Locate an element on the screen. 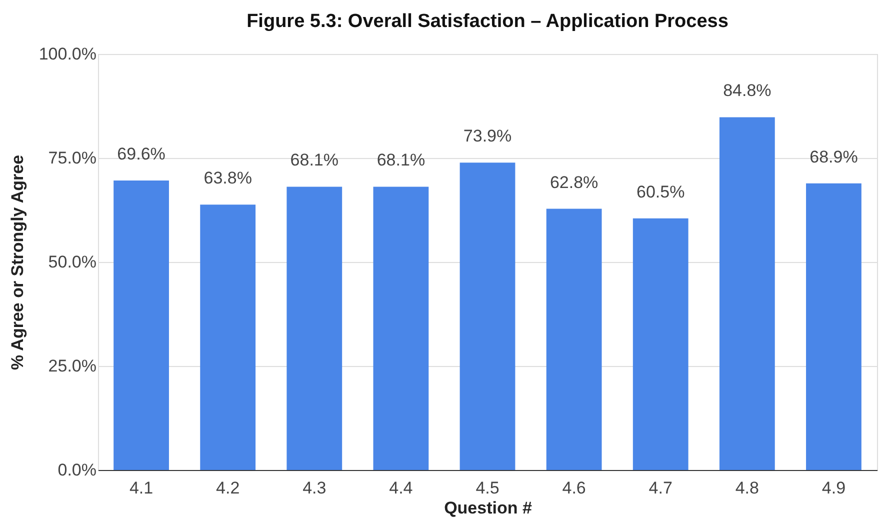 This screenshot has height=520, width=885. x-tick-label: 4.4 is located at coordinates (401, 488).